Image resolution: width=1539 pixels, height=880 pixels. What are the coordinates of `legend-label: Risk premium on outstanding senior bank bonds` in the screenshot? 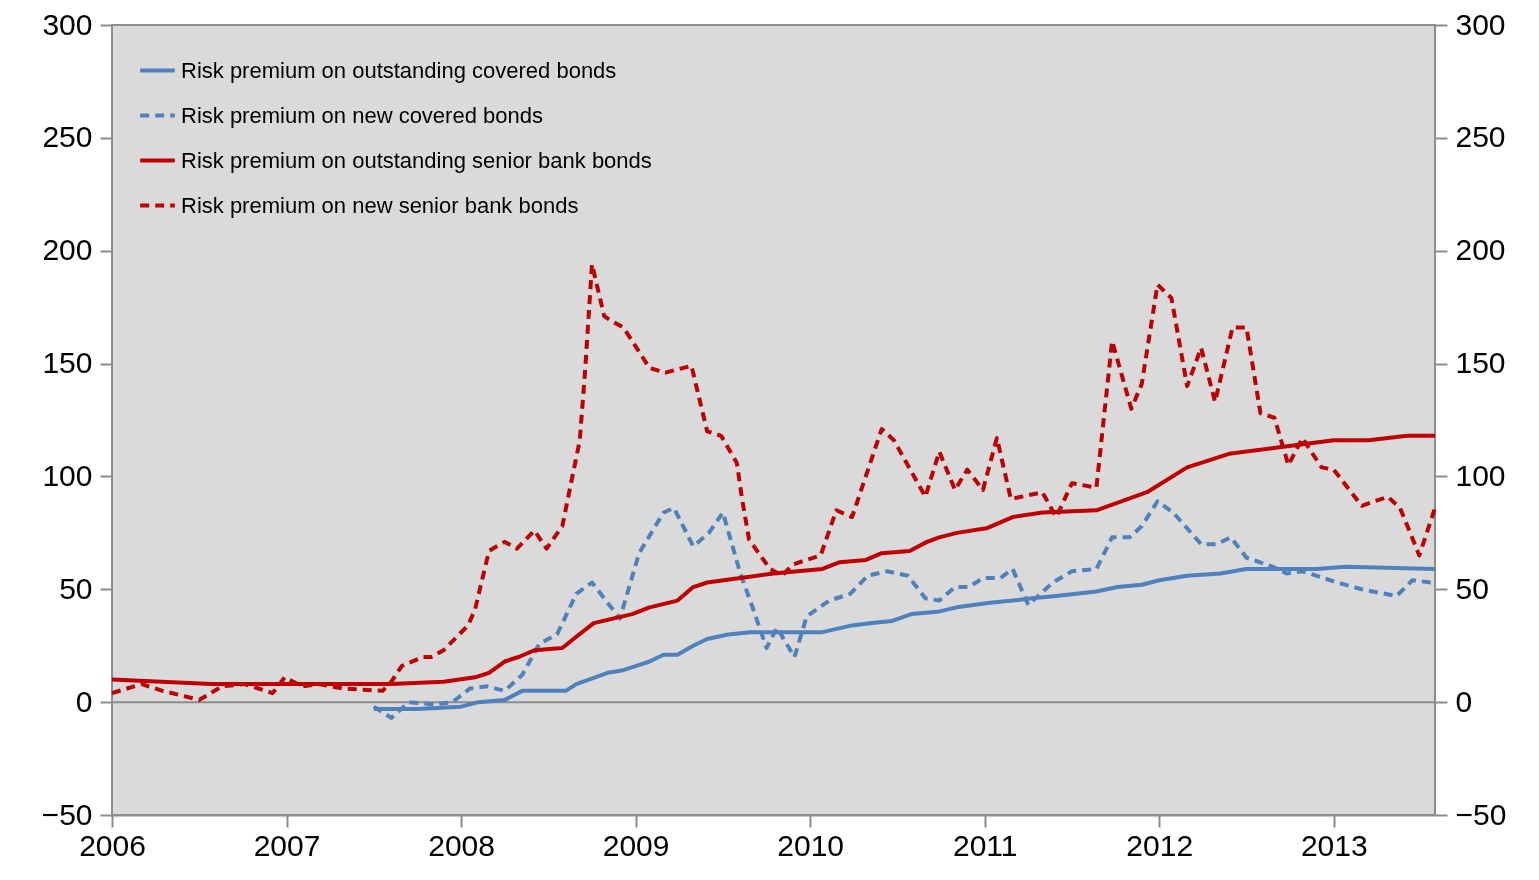 It's located at (416, 160).